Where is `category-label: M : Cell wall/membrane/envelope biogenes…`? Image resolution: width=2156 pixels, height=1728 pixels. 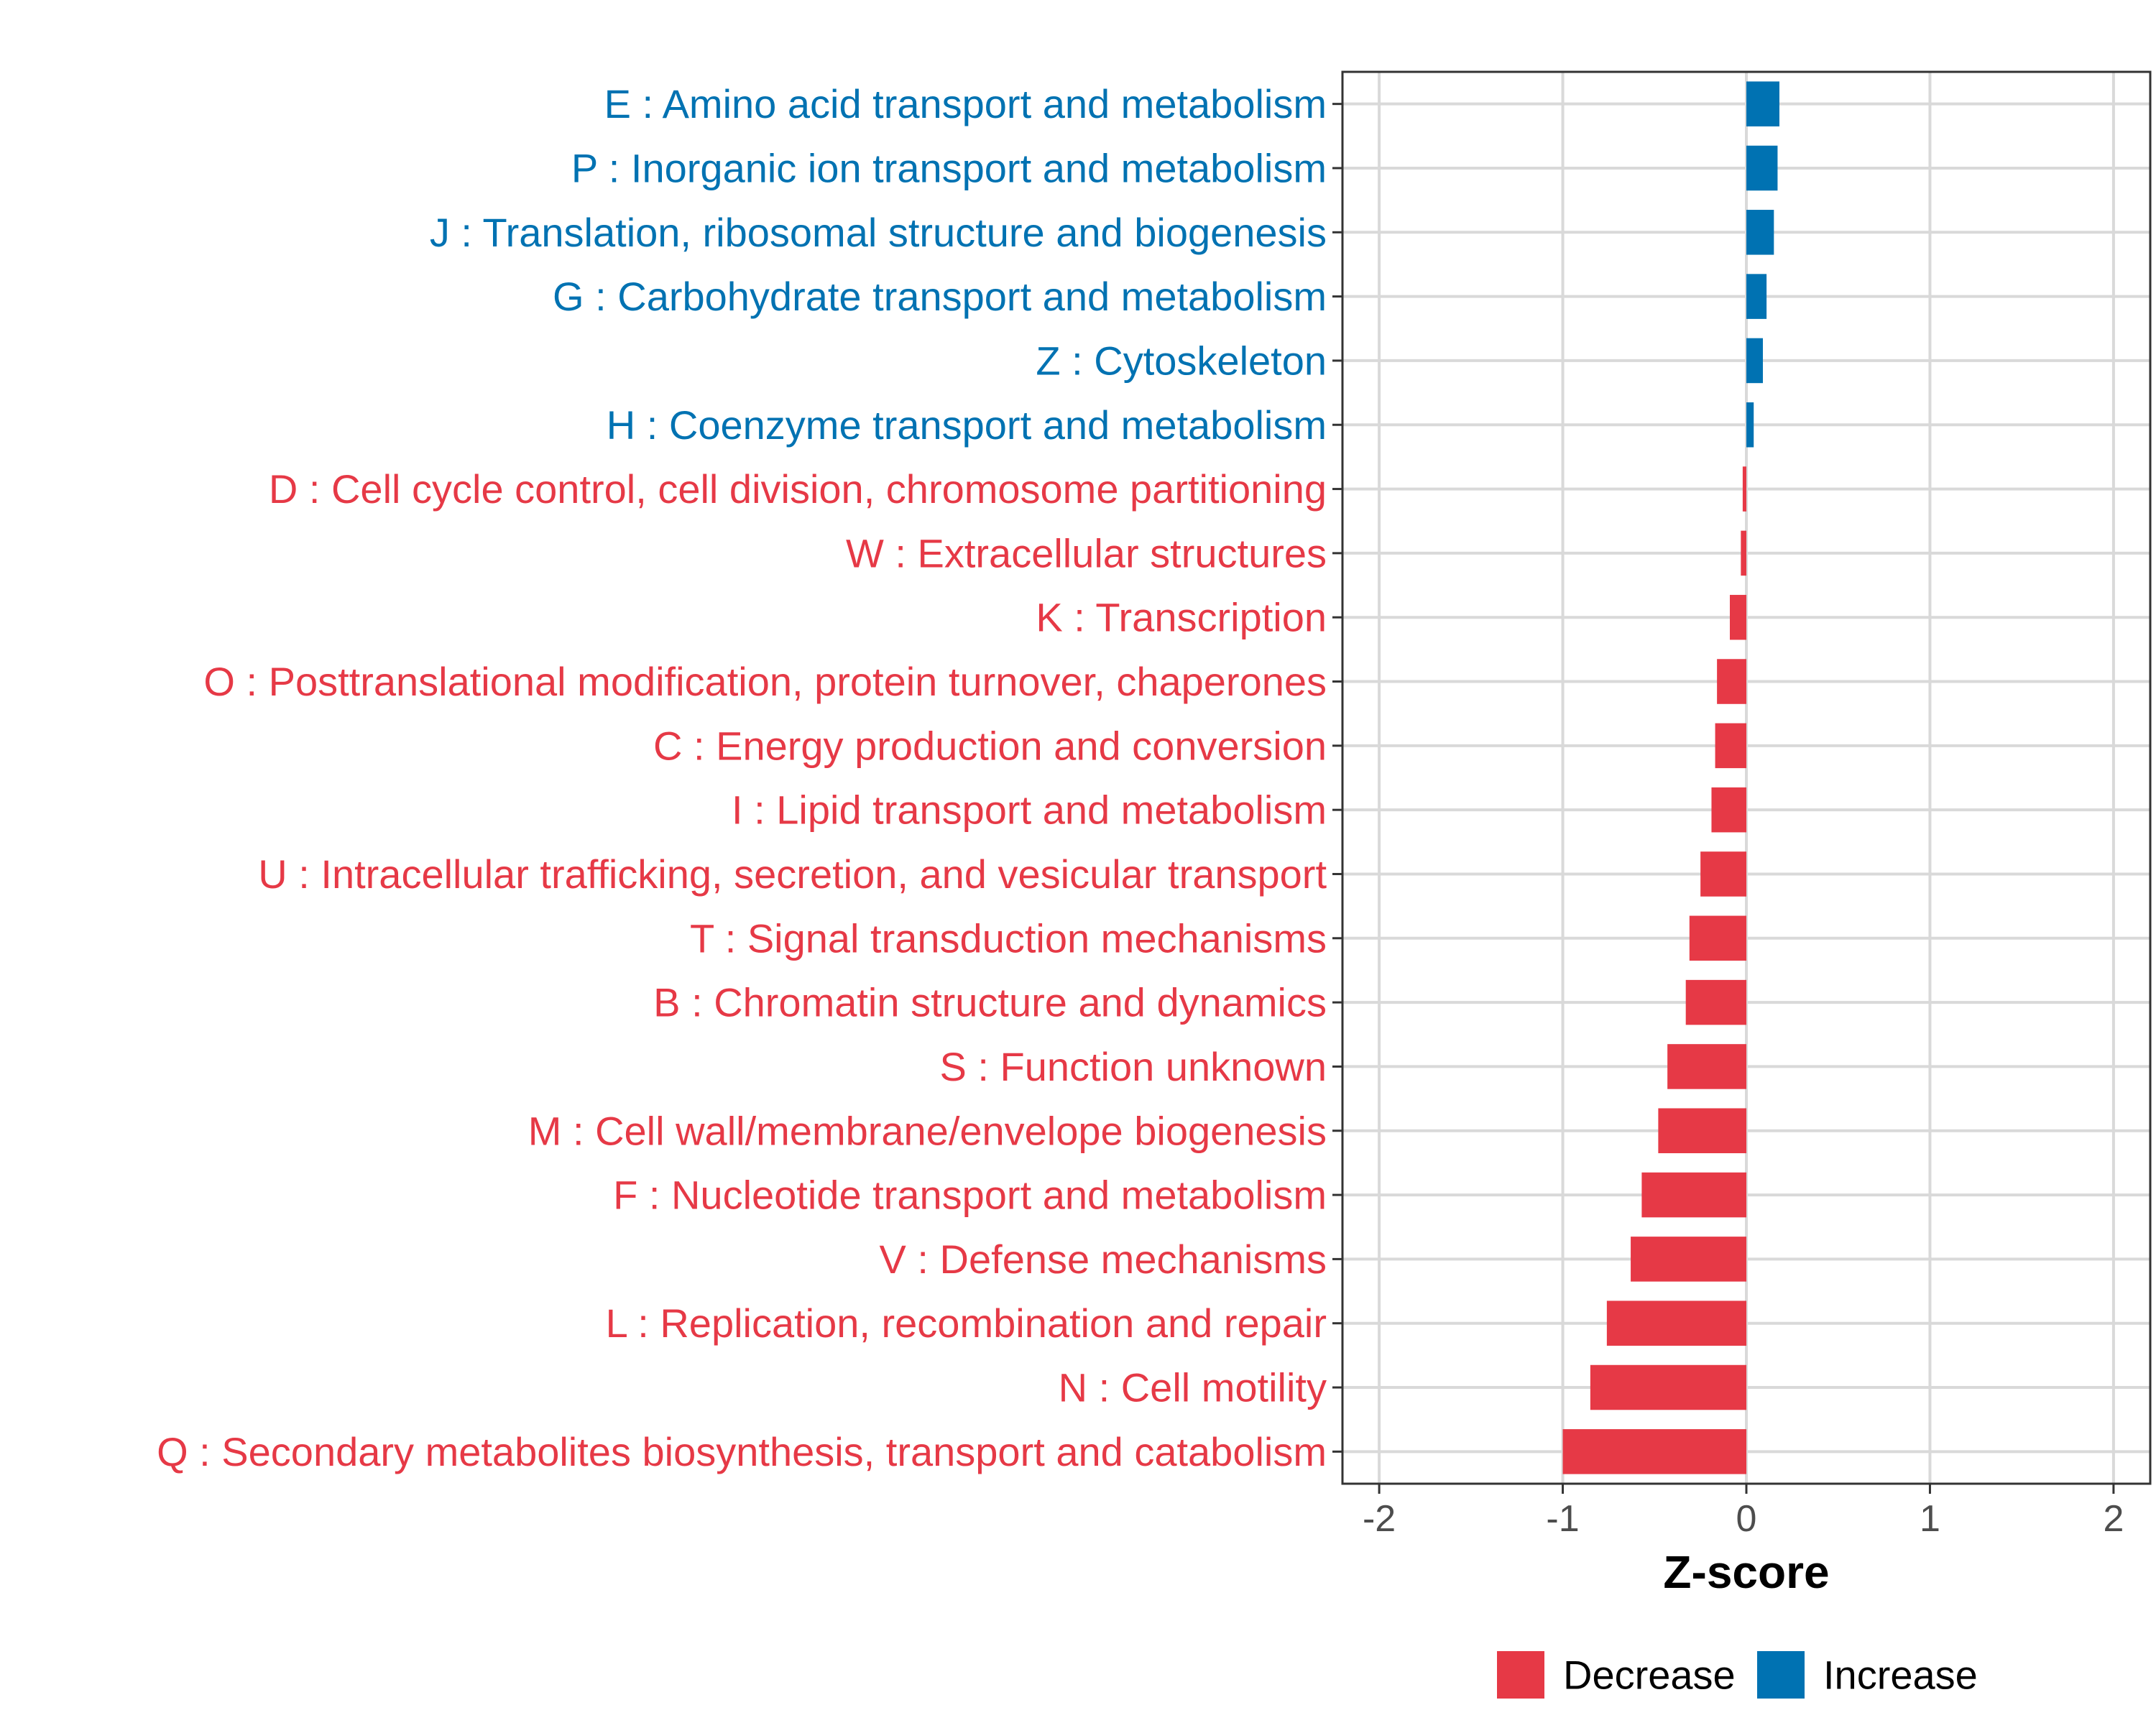 category-label: M : Cell wall/membrane/envelope biogenes… is located at coordinates (927, 1130).